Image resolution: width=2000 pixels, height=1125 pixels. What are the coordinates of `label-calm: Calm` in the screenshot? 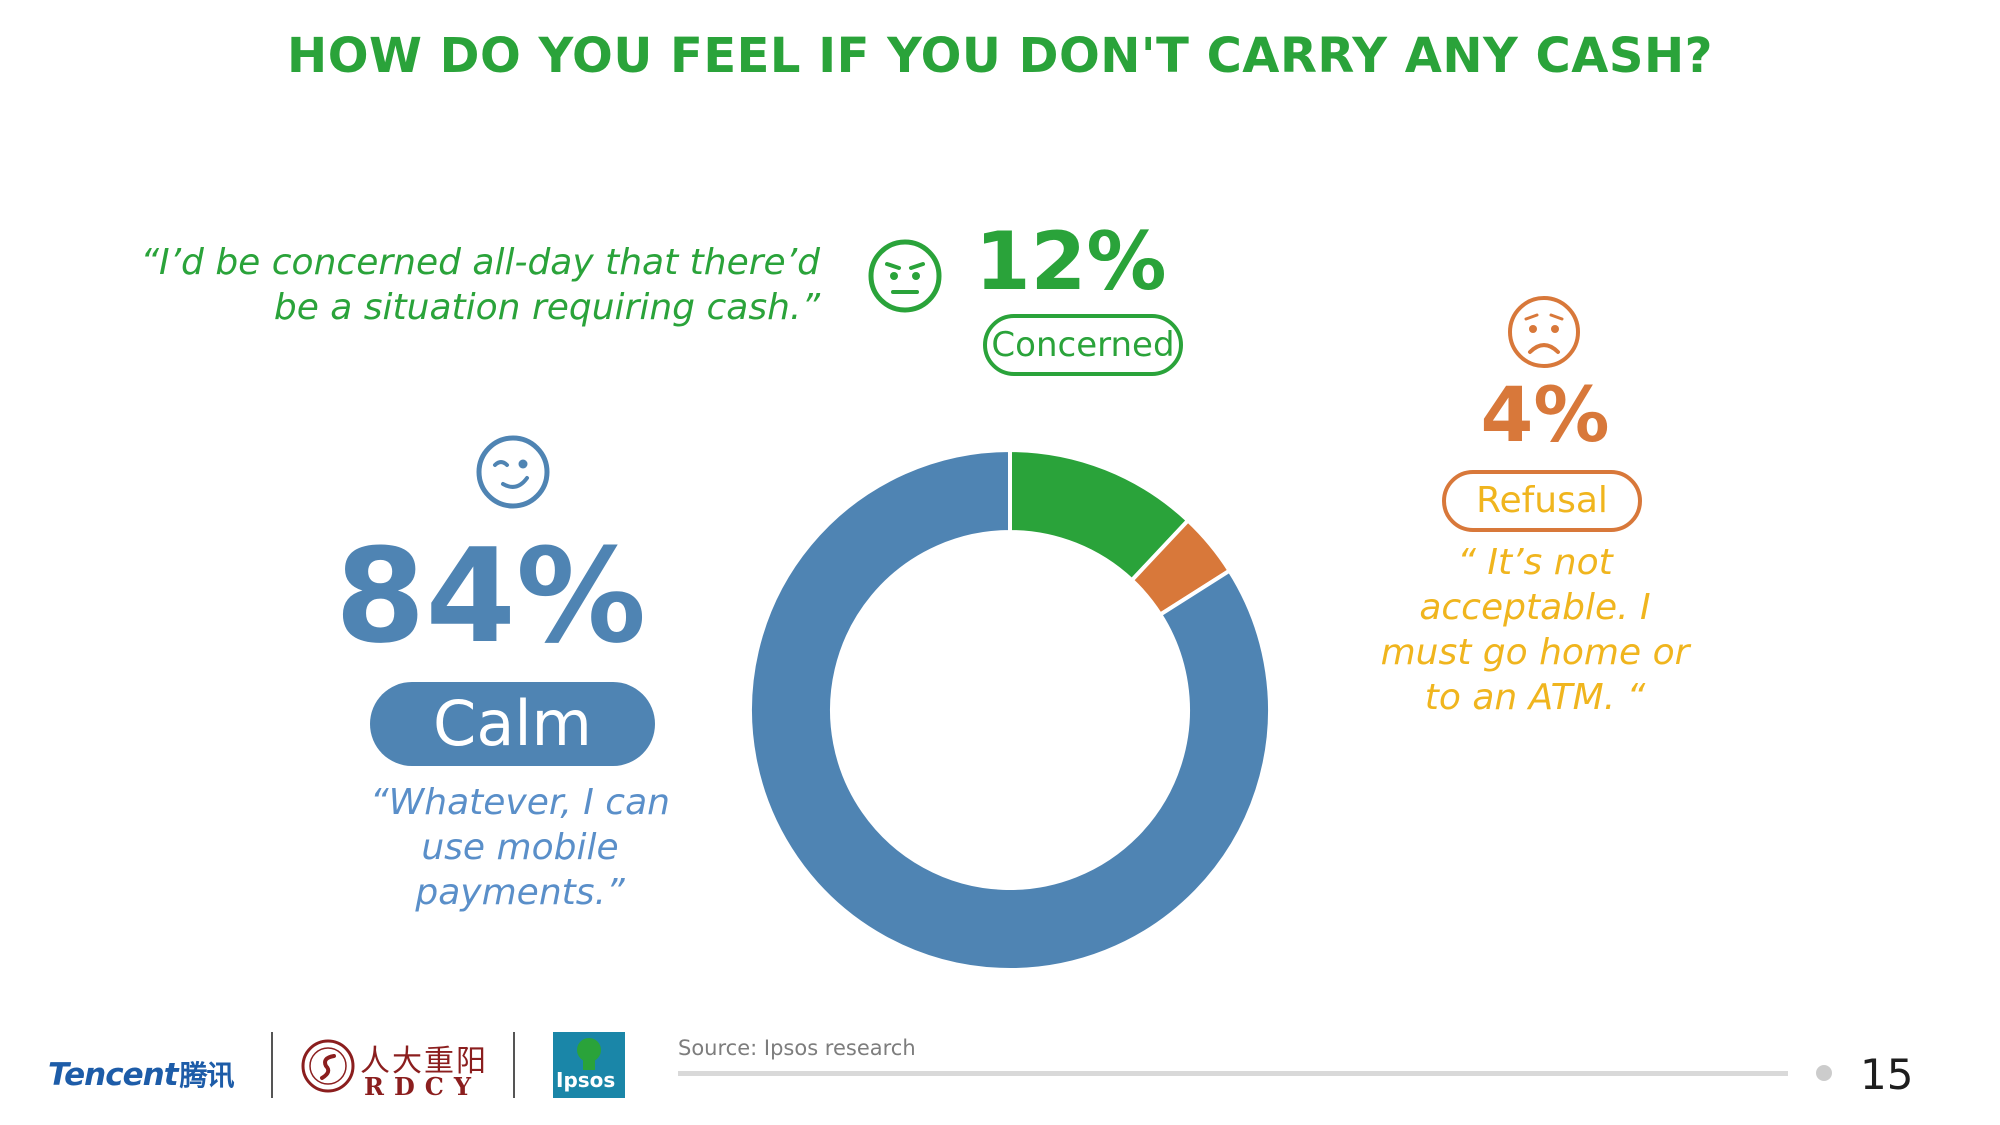 It's located at (512, 724).